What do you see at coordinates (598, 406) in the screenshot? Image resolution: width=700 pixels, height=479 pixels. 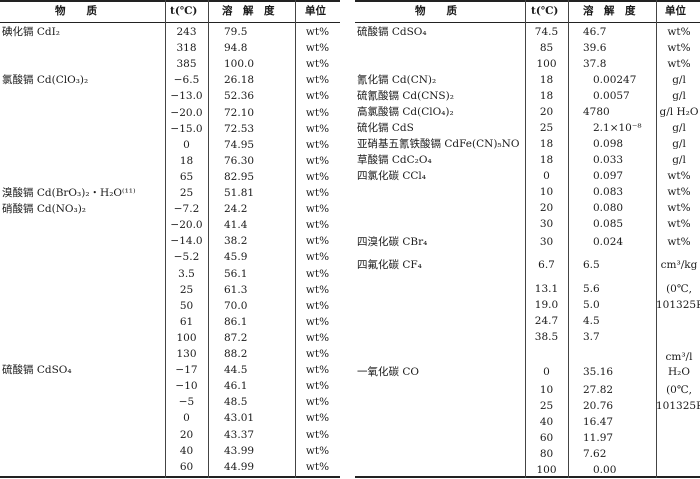 I see `solubility-cell: 20.76` at bounding box center [598, 406].